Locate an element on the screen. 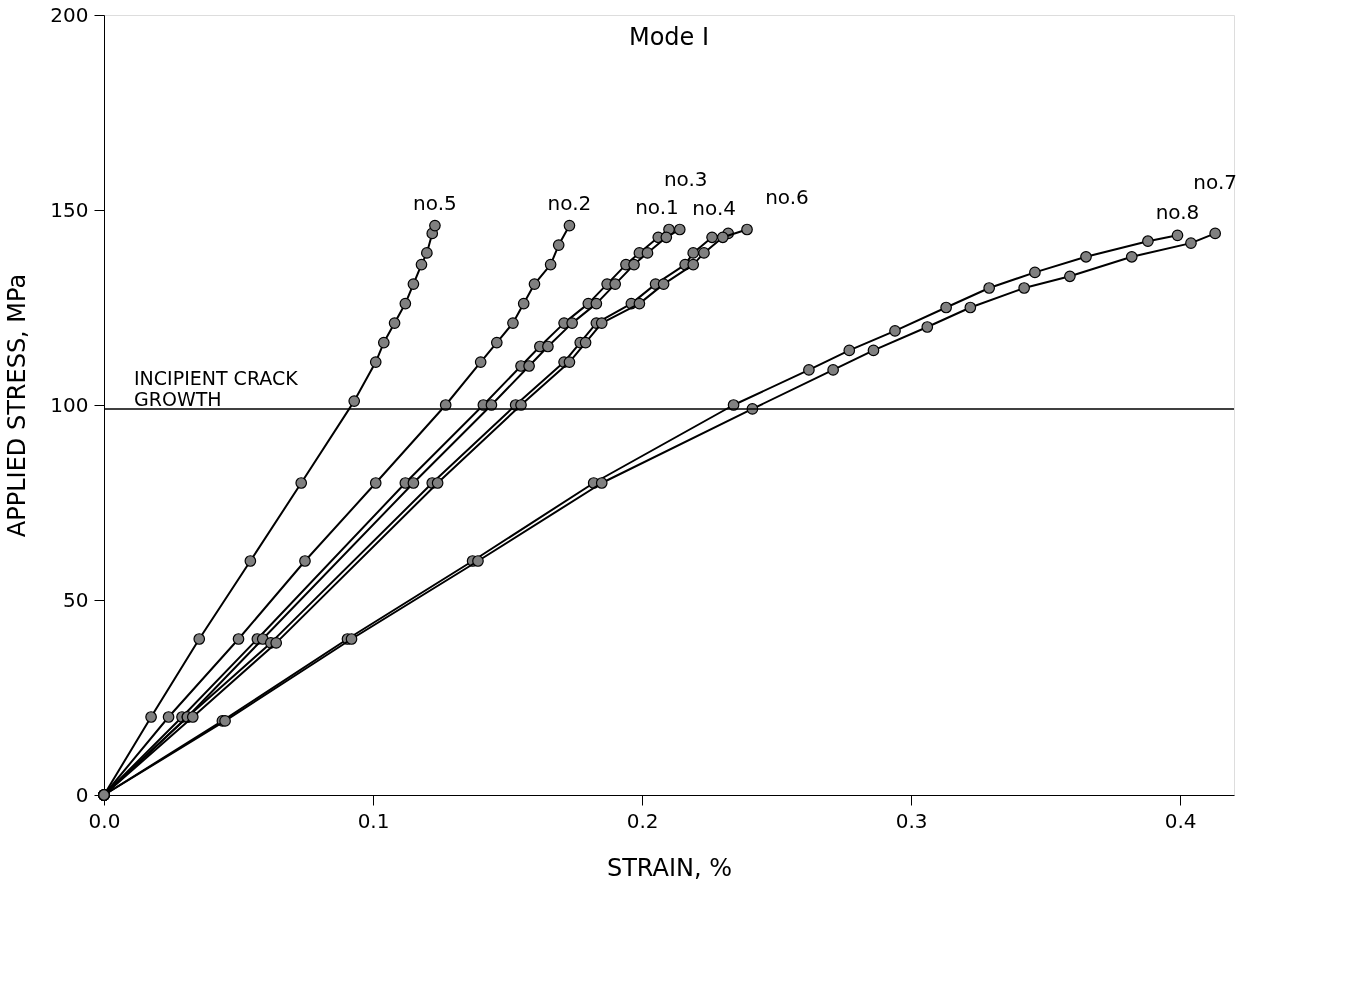 The image size is (1370, 997). y-tick-label: 150 is located at coordinates (69, 209).